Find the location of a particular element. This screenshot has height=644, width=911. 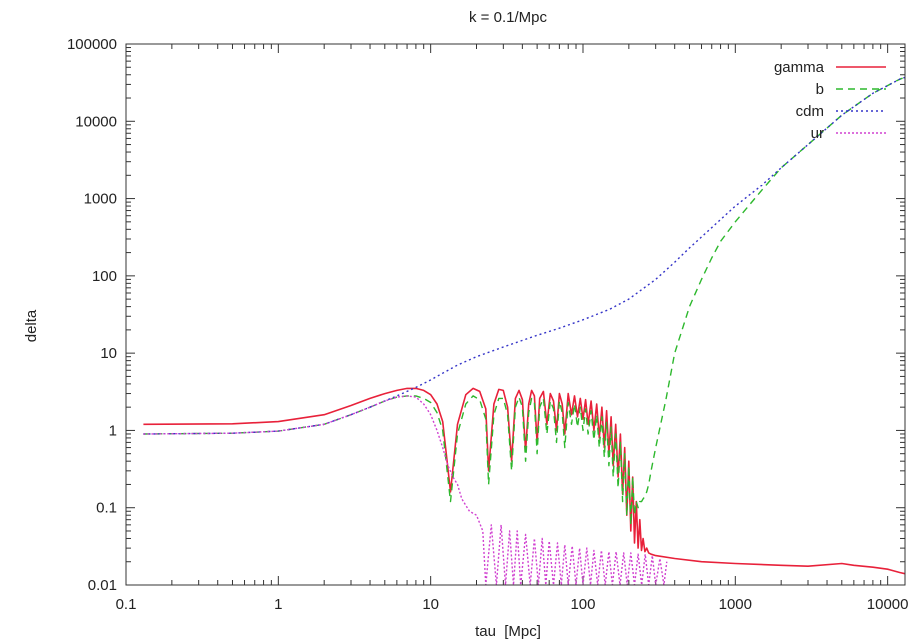

y-tick-label: 10 is located at coordinates (108, 353).